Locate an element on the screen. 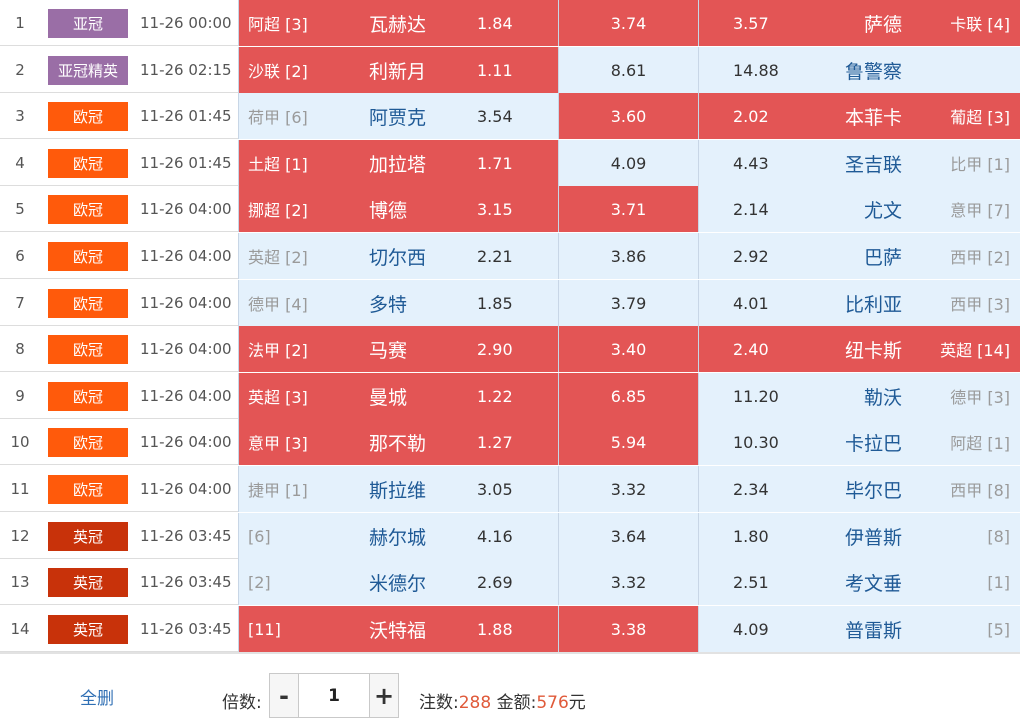  home-win-option: 捷甲 [1] 斯拉维 3.05 is located at coordinates (398, 489).